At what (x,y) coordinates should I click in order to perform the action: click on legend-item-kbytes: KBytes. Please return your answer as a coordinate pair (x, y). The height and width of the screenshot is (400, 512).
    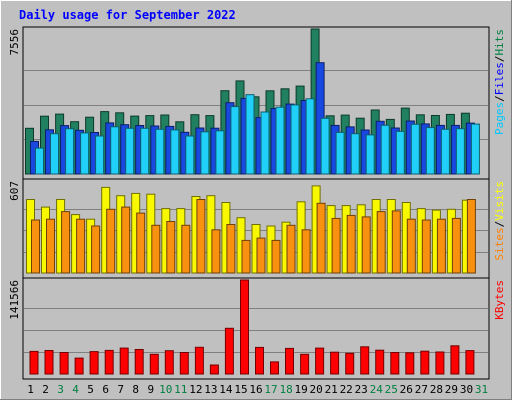
    Looking at the image, I should click on (499, 300).